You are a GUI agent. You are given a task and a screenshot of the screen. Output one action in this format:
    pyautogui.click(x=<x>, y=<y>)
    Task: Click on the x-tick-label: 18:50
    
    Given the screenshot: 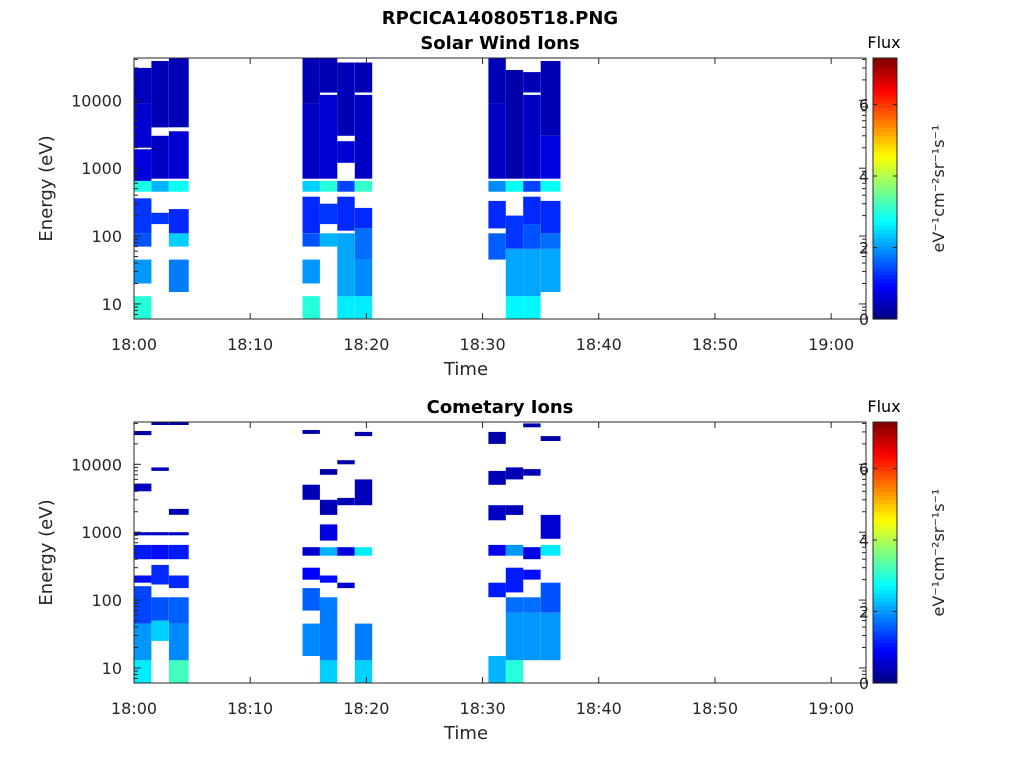 What is the action you would take?
    pyautogui.click(x=715, y=708)
    